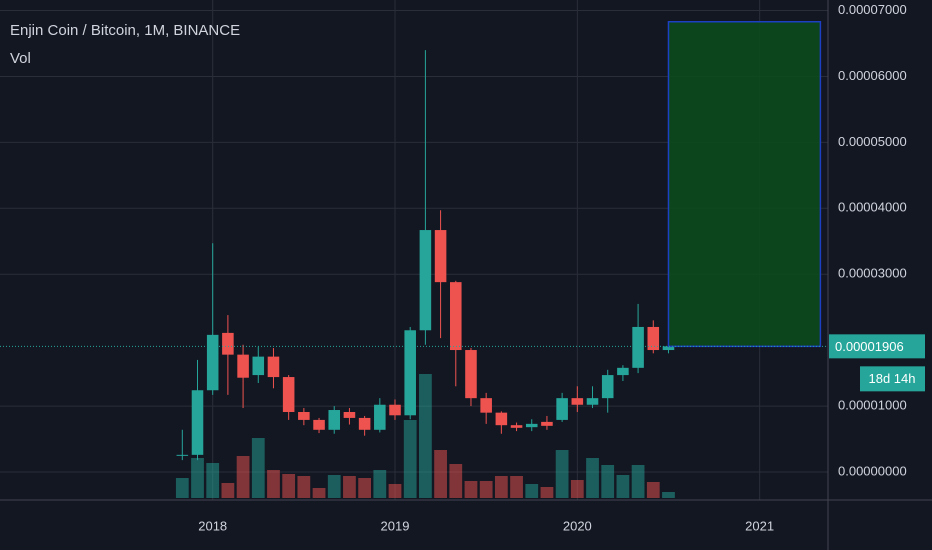  I want to click on countdown-badge, so click(892, 379).